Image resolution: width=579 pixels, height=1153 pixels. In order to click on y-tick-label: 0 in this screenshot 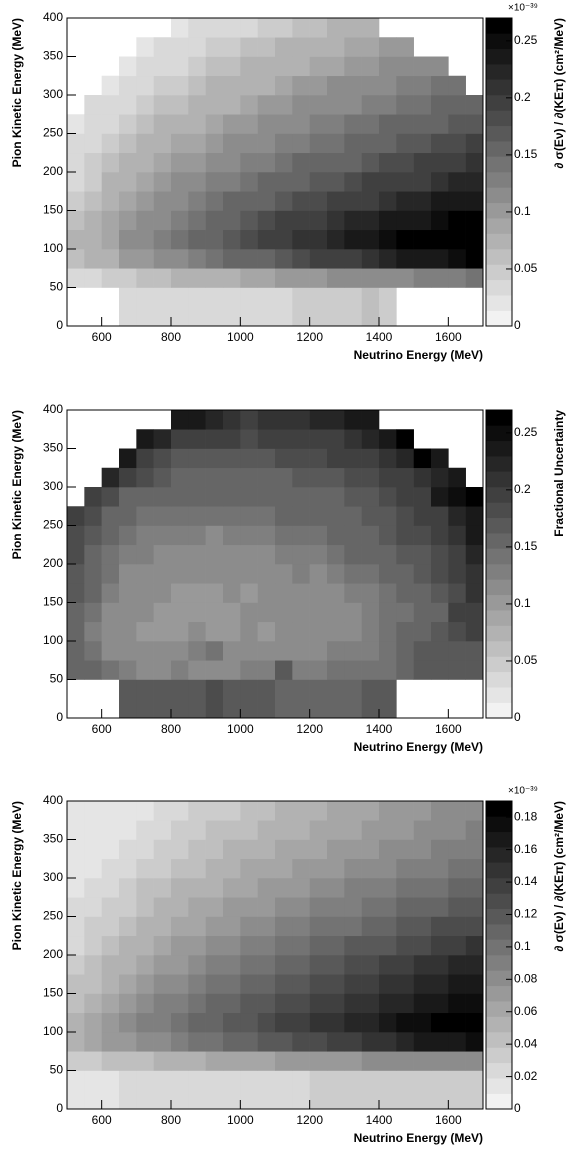, I will do `click(59, 325)`.